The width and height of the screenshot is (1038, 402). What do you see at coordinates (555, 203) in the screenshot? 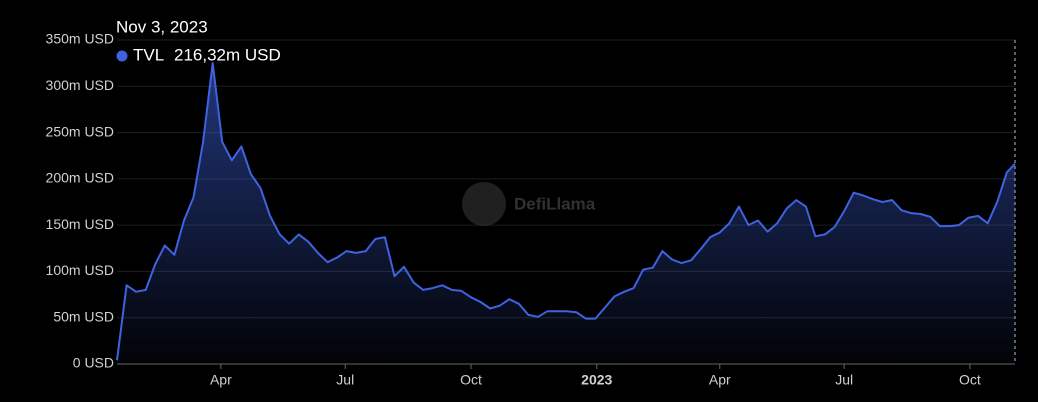
I see `watermark-text: DefiLlama` at bounding box center [555, 203].